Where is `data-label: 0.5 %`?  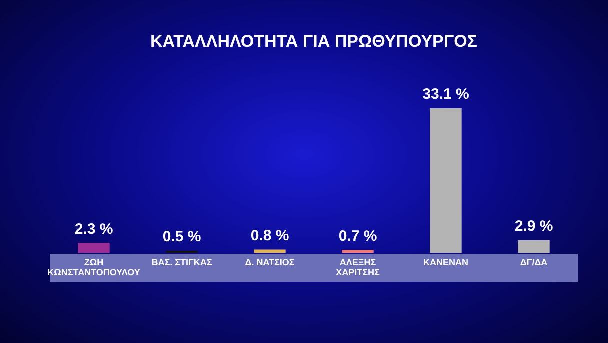 data-label: 0.5 % is located at coordinates (182, 237).